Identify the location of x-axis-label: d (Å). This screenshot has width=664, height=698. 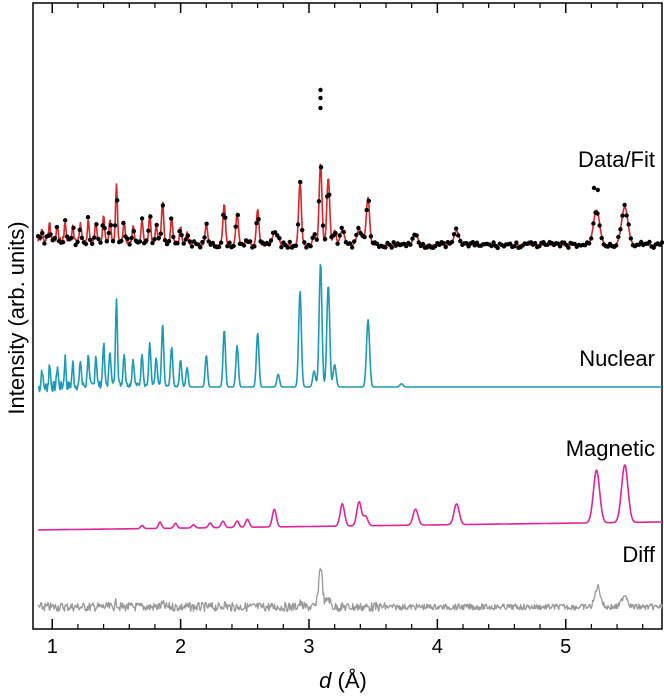
(343, 680).